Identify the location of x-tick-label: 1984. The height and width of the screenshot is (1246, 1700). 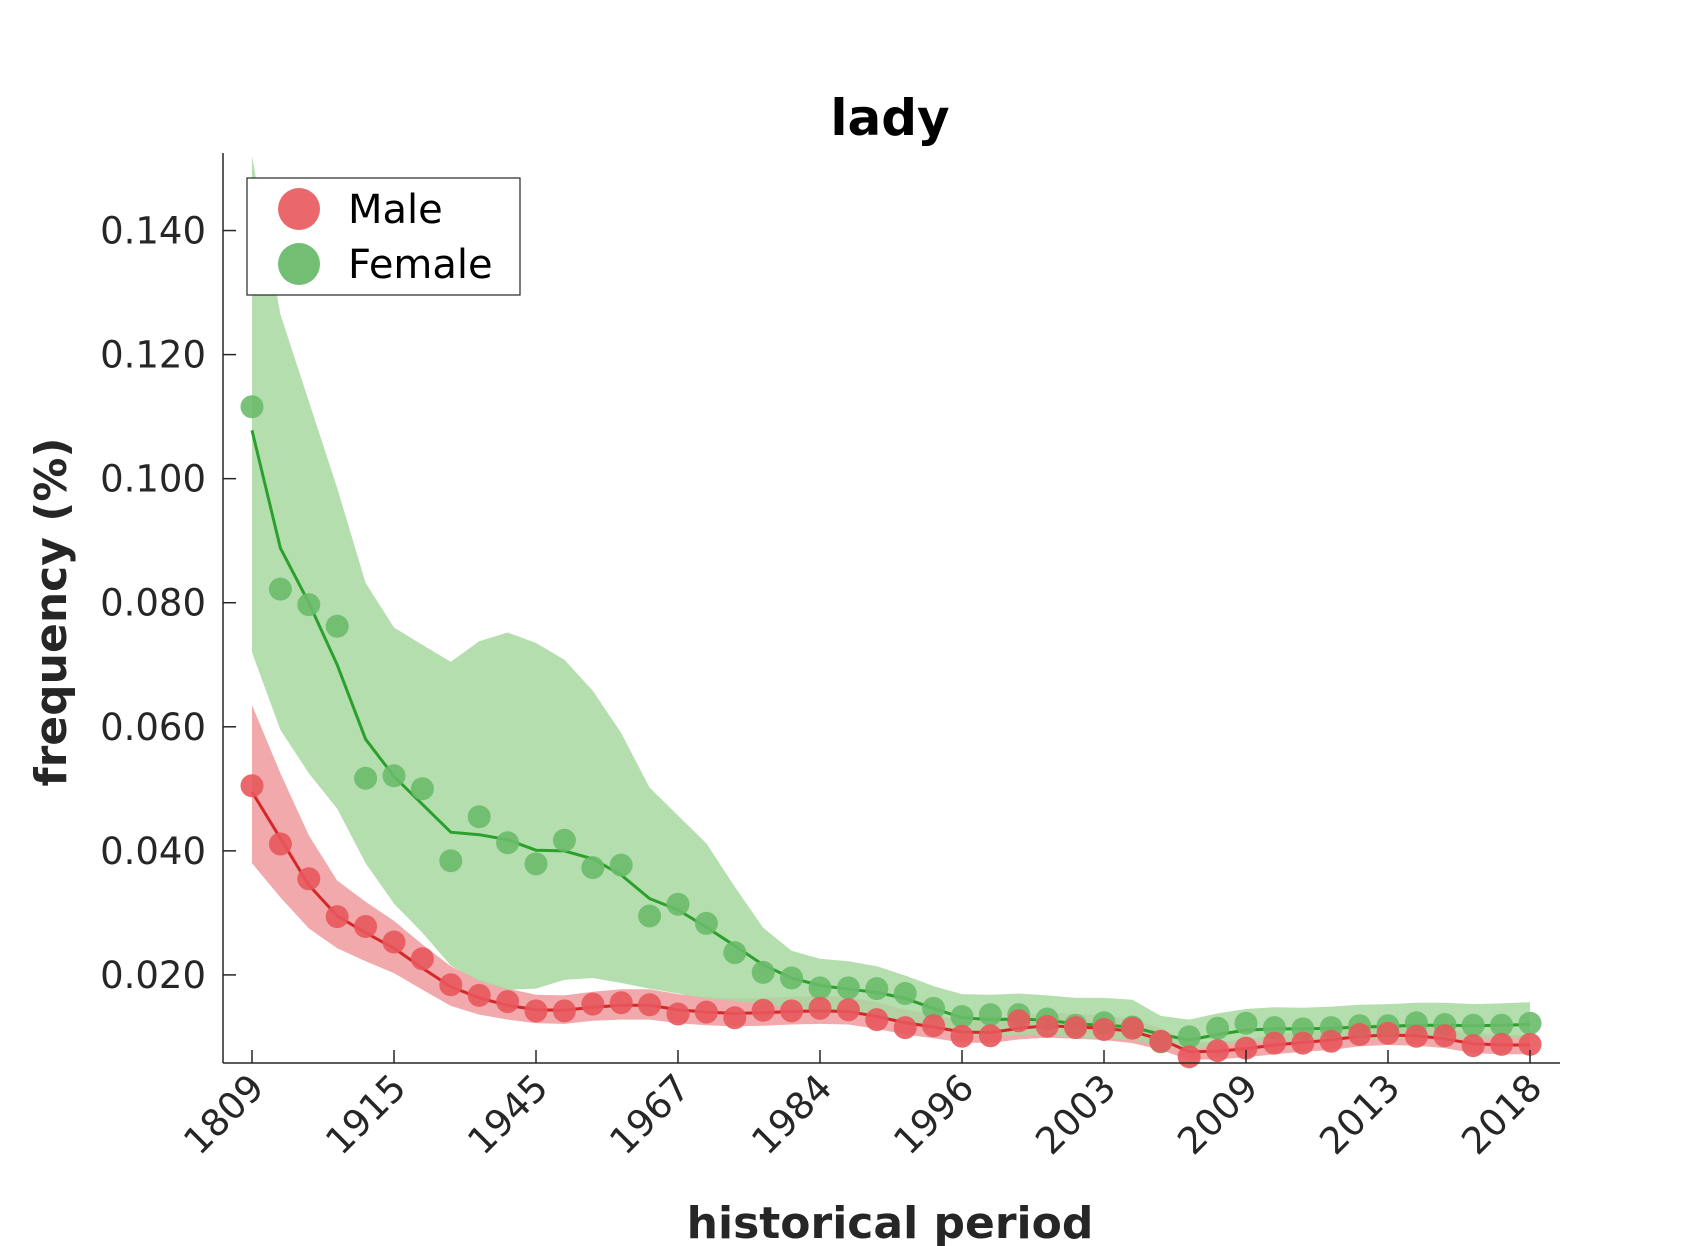
(791, 1114).